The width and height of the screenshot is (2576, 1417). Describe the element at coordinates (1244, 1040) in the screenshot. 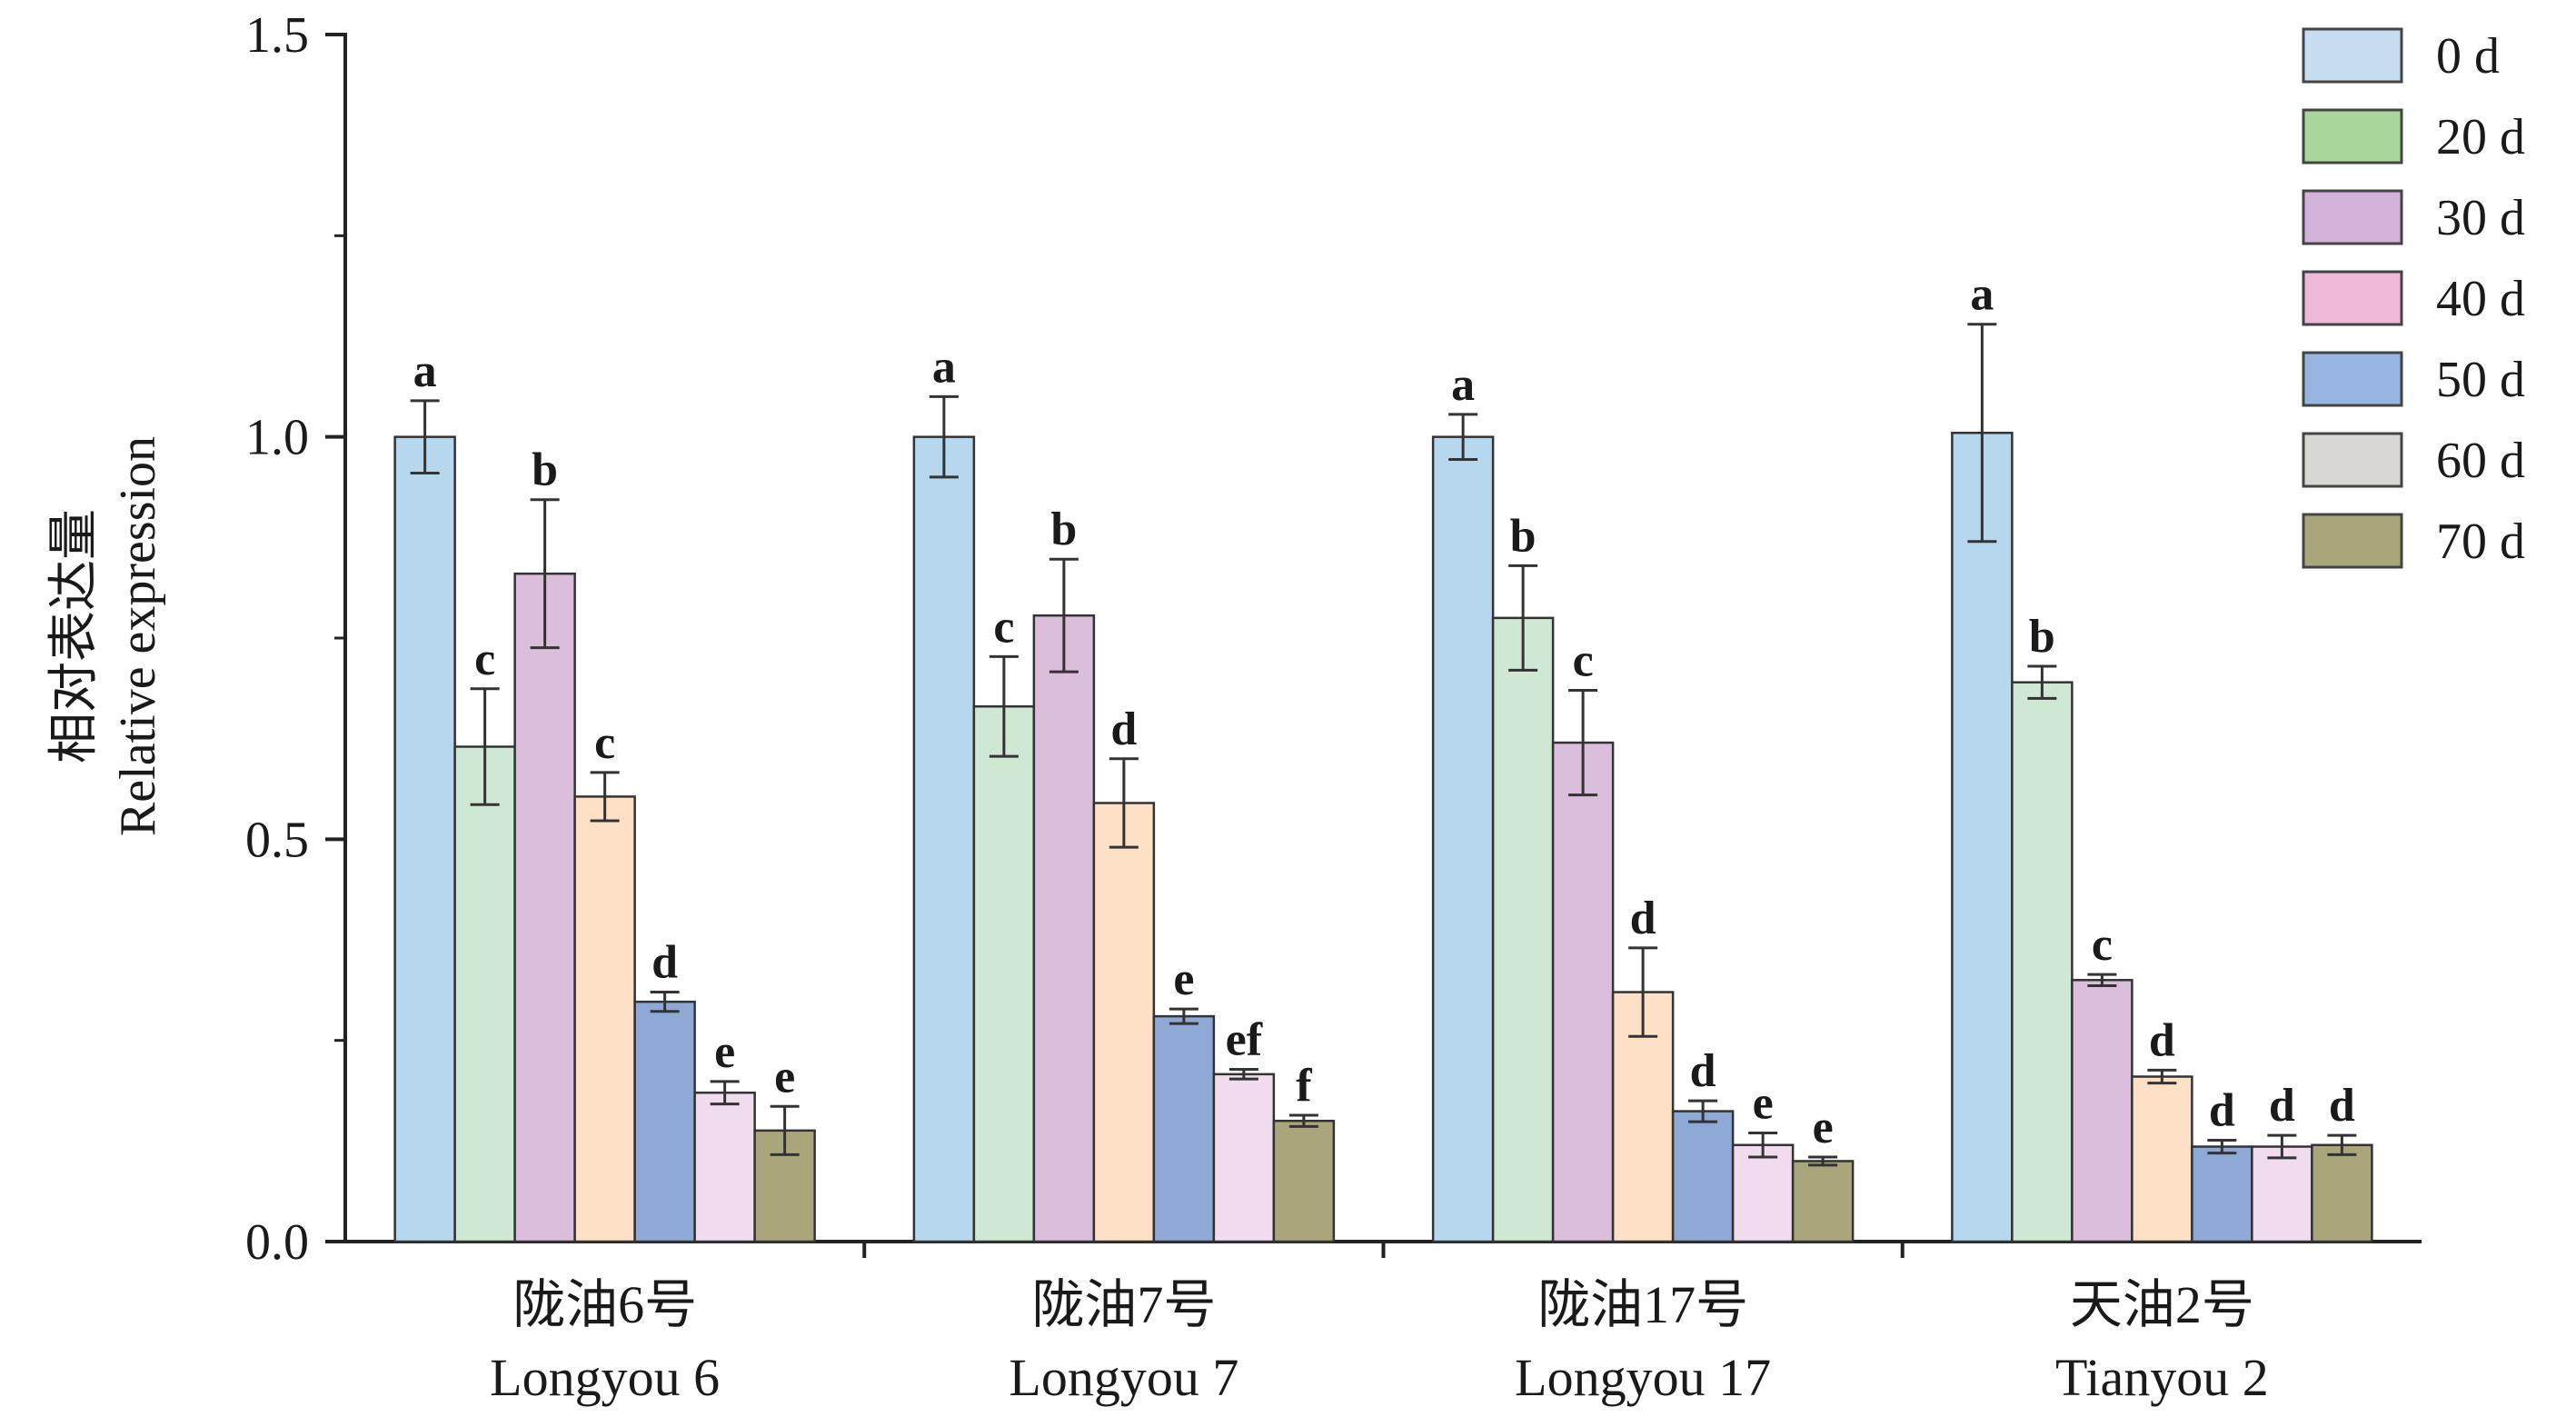

I see `significance-label: ef` at that location.